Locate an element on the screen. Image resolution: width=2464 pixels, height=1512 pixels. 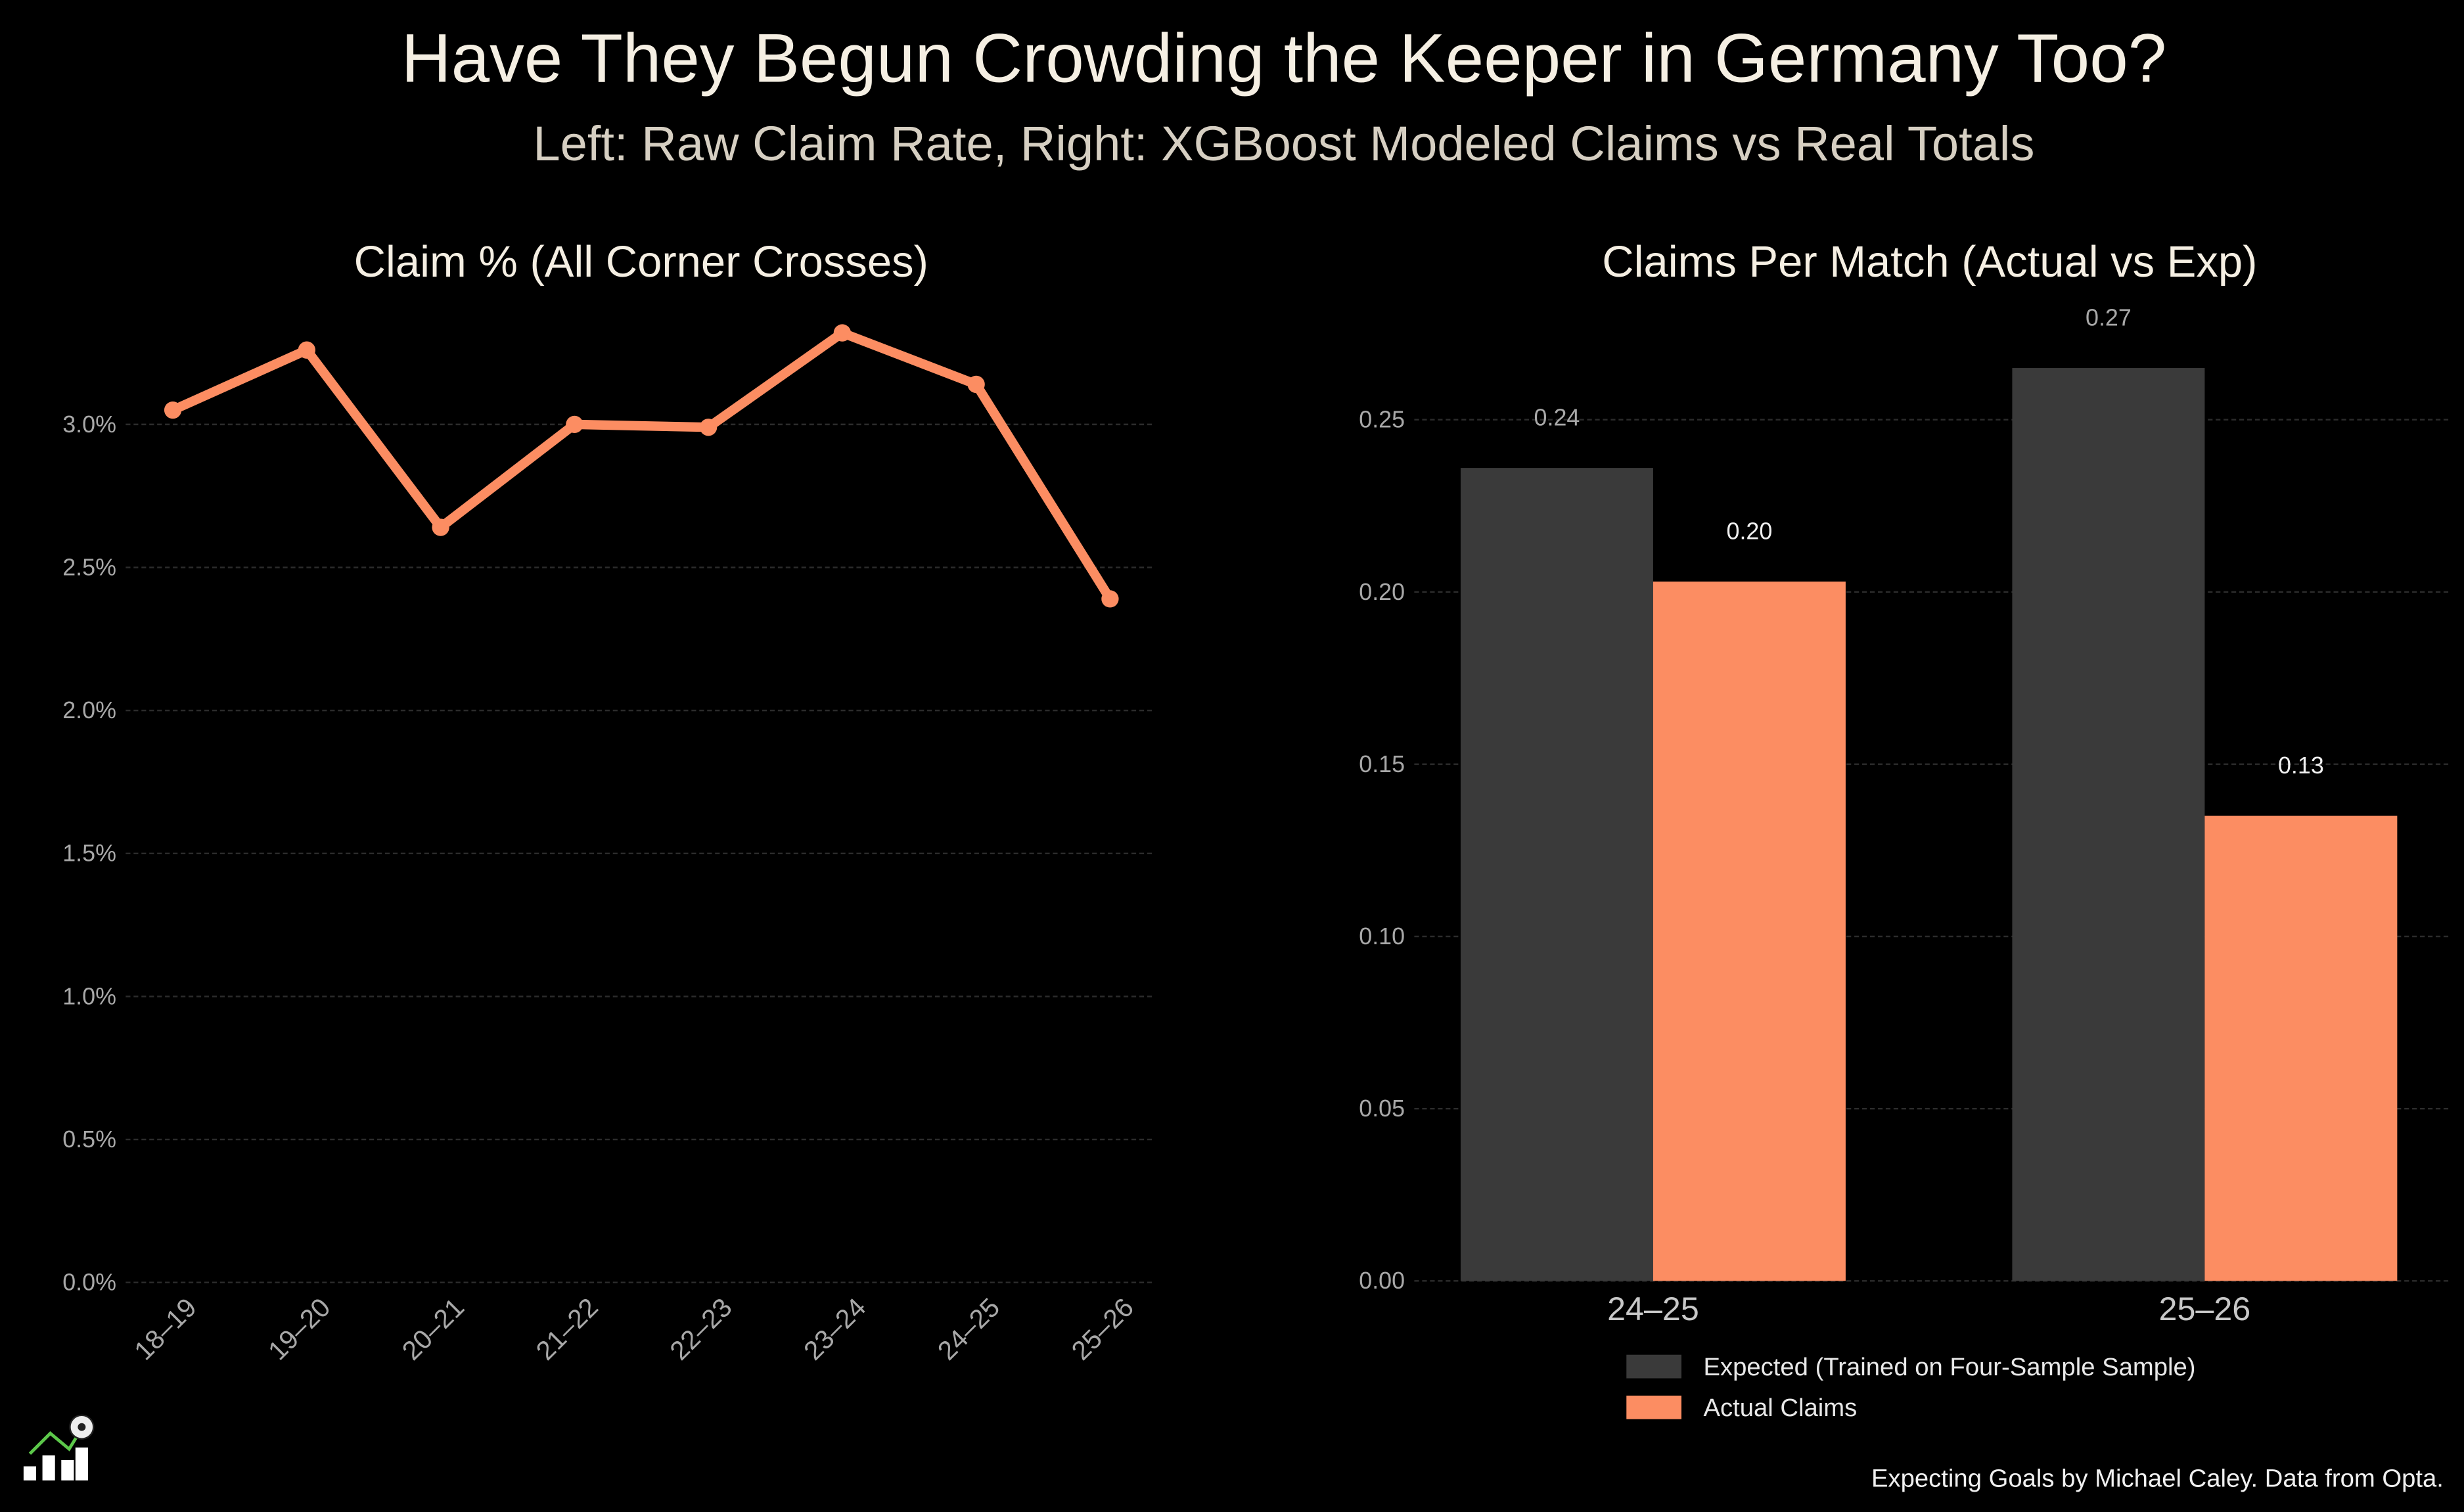
left-panel-title: Claim % (All Corner Crosses) is located at coordinates (641, 261).